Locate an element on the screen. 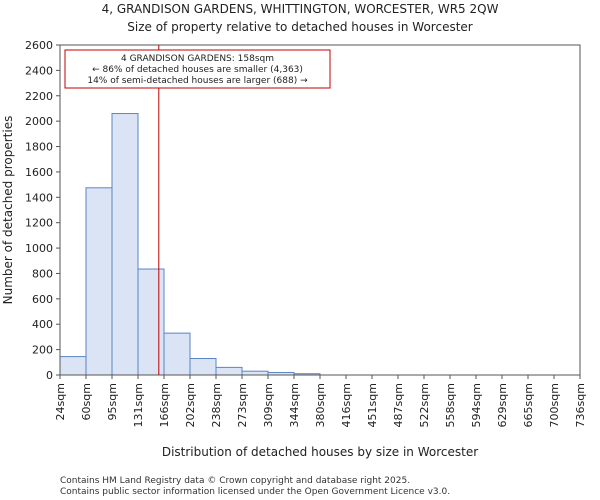 The width and height of the screenshot is (600, 500). x-tick-label-487sqm: 487sqm is located at coordinates (398, 405).